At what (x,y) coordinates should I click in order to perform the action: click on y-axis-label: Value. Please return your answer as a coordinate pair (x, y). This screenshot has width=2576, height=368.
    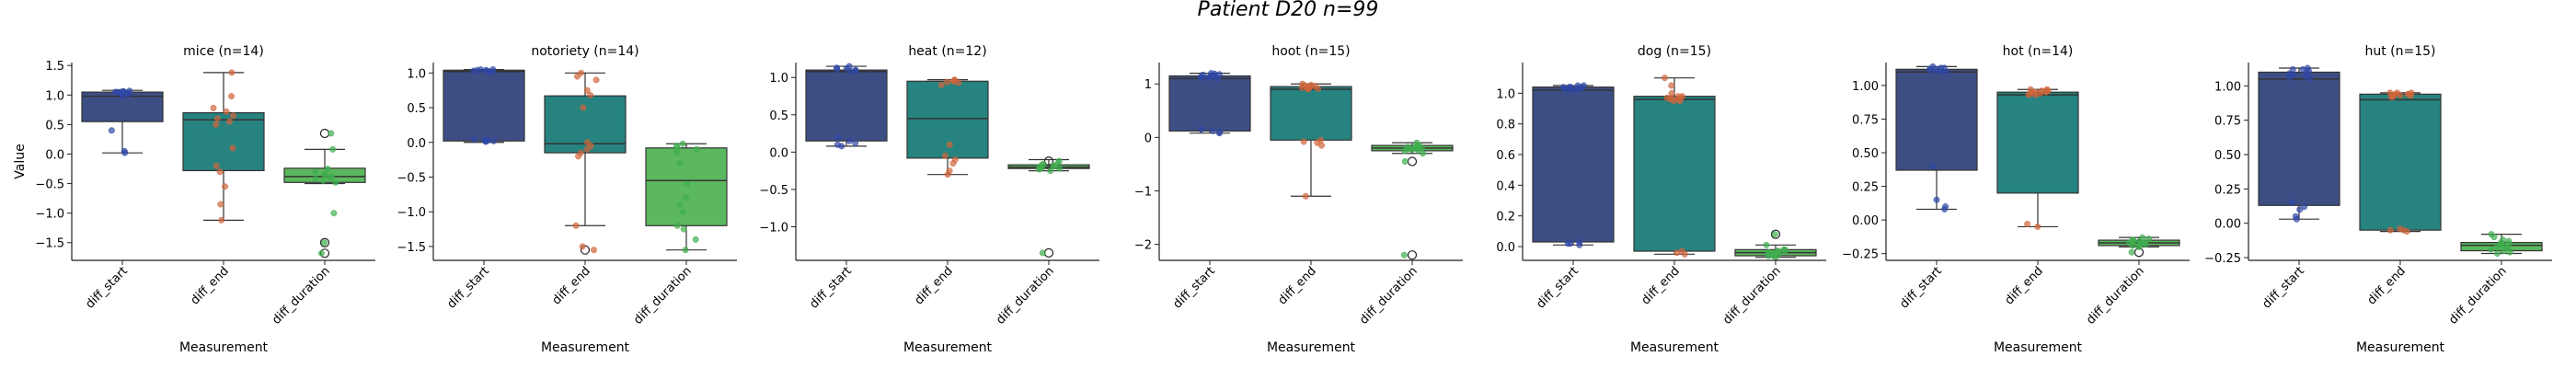
    Looking at the image, I should click on (20, 161).